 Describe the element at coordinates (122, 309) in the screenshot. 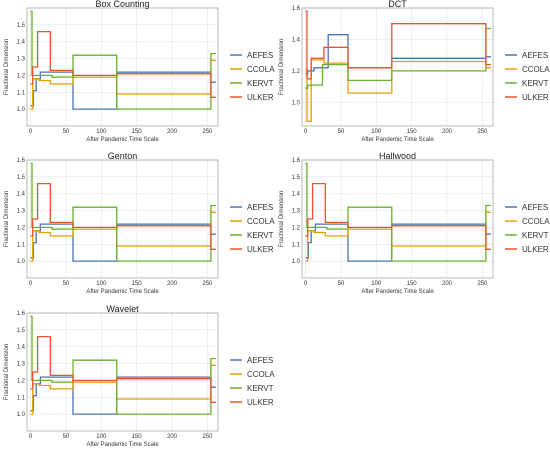

I see `chart-title: Wavelet` at that location.